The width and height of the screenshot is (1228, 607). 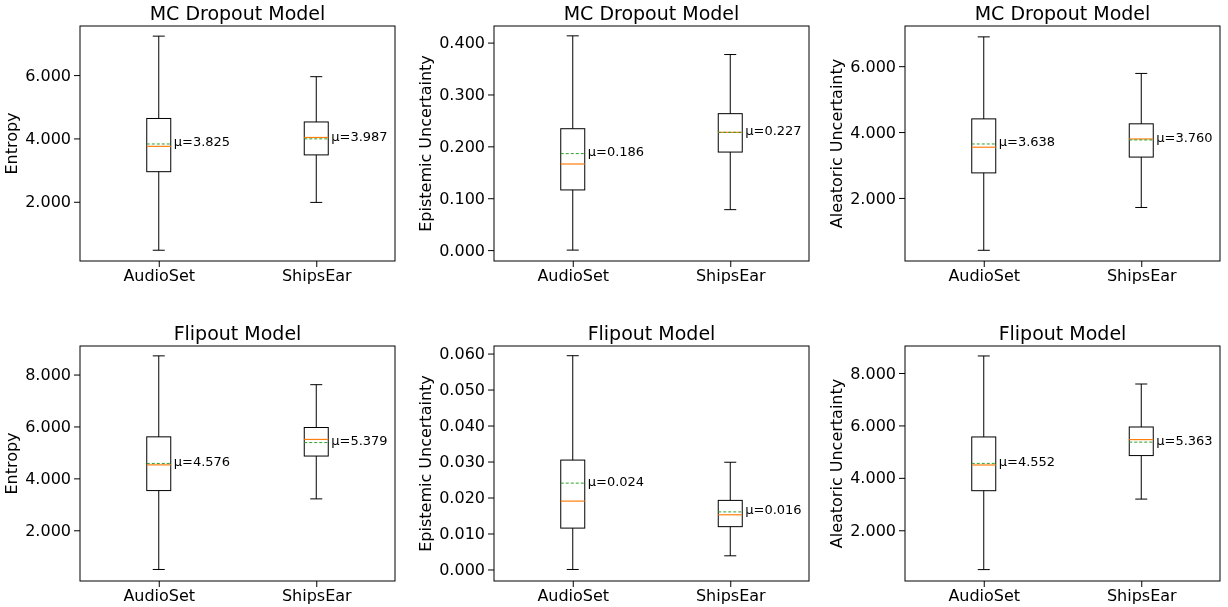 What do you see at coordinates (462, 198) in the screenshot?
I see `y-tick-label: 0.100` at bounding box center [462, 198].